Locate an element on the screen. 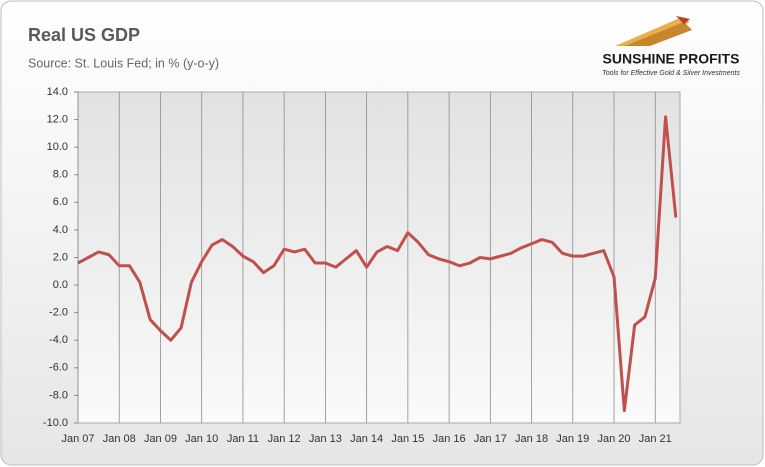  x-tick-label: Jan 07 is located at coordinates (77, 439).